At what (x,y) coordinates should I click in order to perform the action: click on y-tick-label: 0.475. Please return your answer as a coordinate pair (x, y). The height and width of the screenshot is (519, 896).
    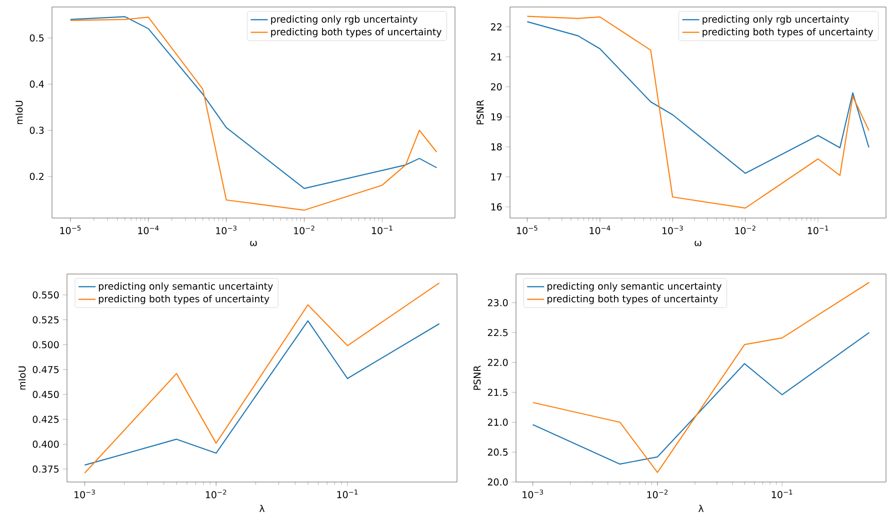
    Looking at the image, I should click on (45, 370).